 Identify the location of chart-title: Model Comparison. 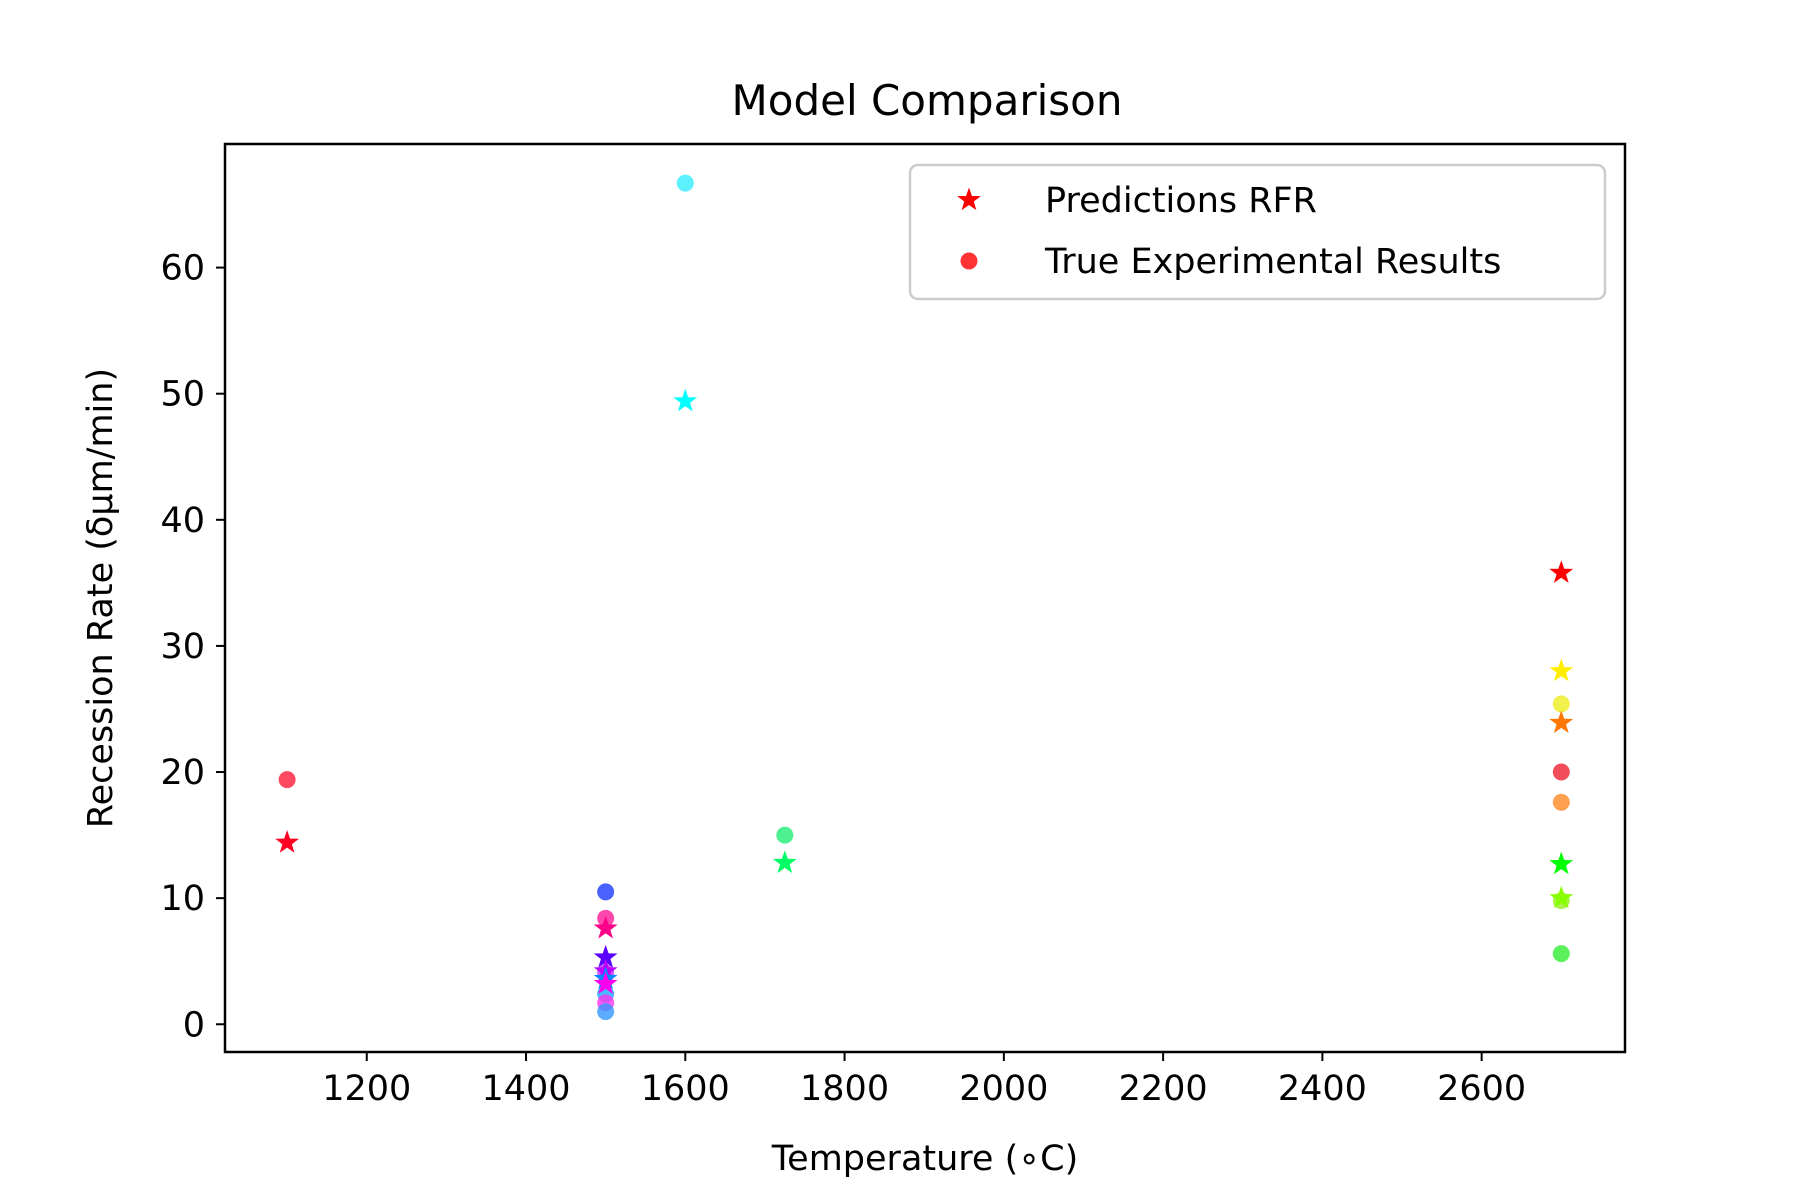
(927, 100).